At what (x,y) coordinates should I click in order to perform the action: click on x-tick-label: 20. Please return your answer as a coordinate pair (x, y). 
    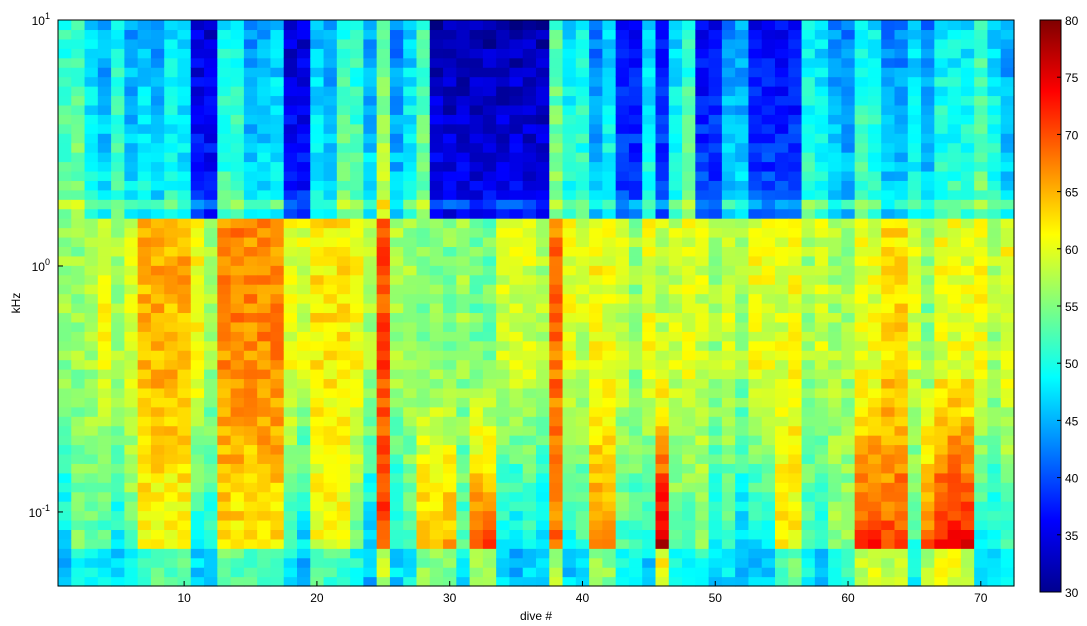
    Looking at the image, I should click on (317, 598).